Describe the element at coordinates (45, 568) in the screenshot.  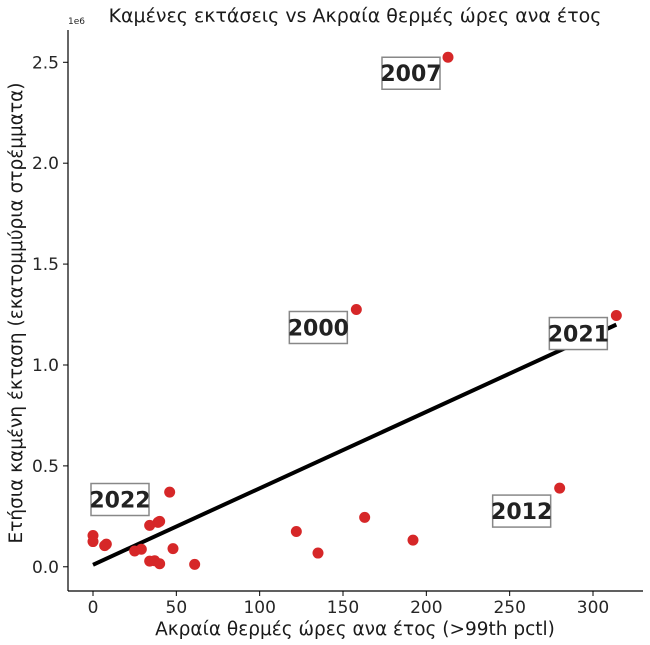
I see `y-tick-label: 0.0` at that location.